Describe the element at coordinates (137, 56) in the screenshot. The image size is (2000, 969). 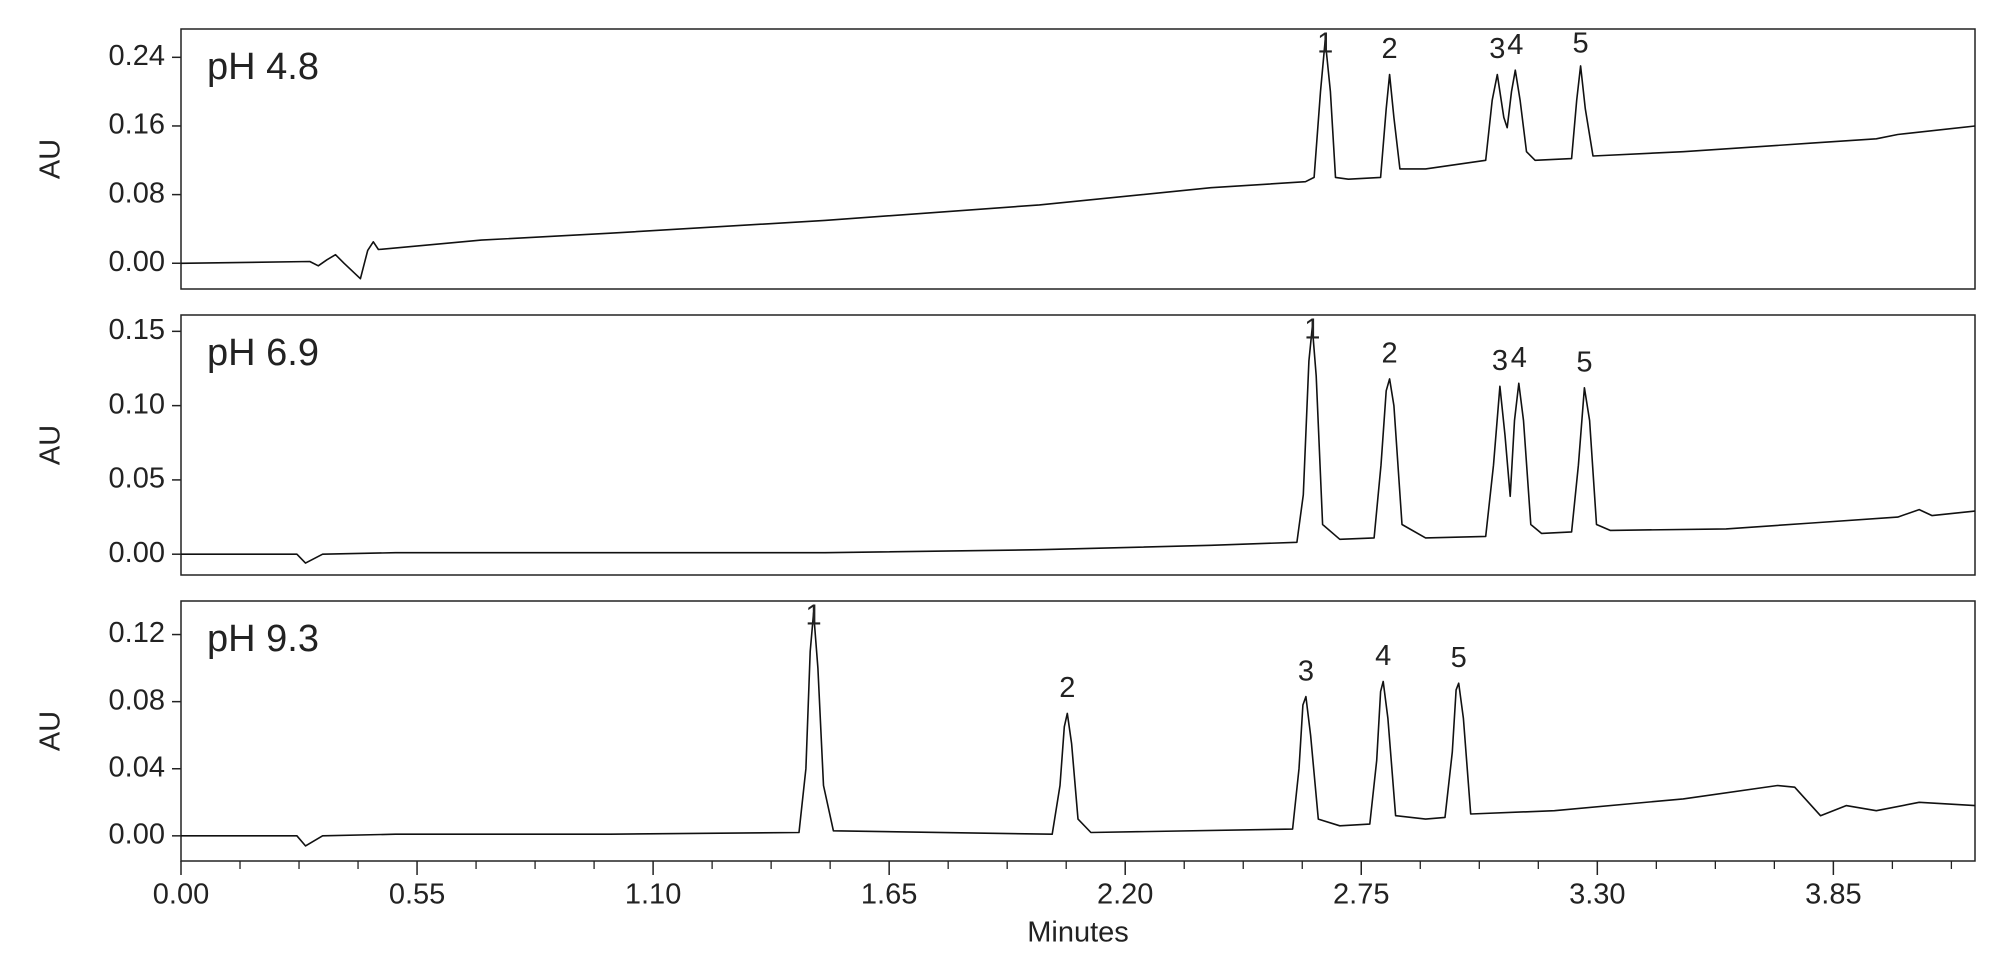
I see `y-tick-label: 0.24` at that location.